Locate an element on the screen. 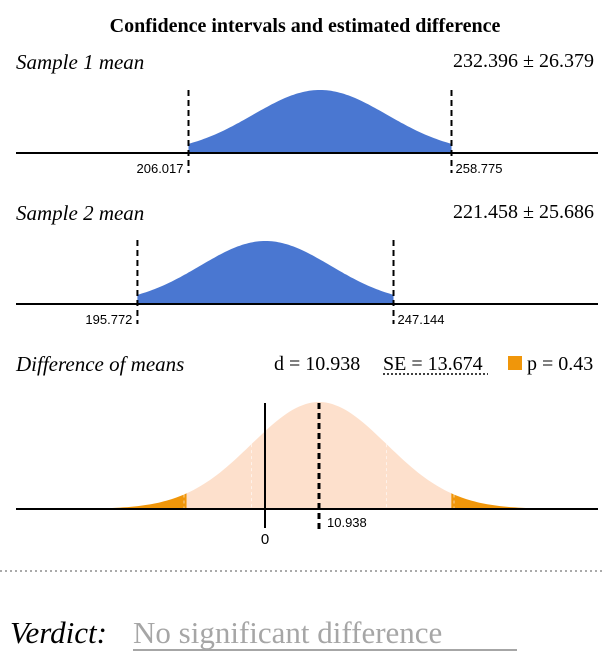 The height and width of the screenshot is (667, 605). verdict-text: No significant difference is located at coordinates (287, 632).